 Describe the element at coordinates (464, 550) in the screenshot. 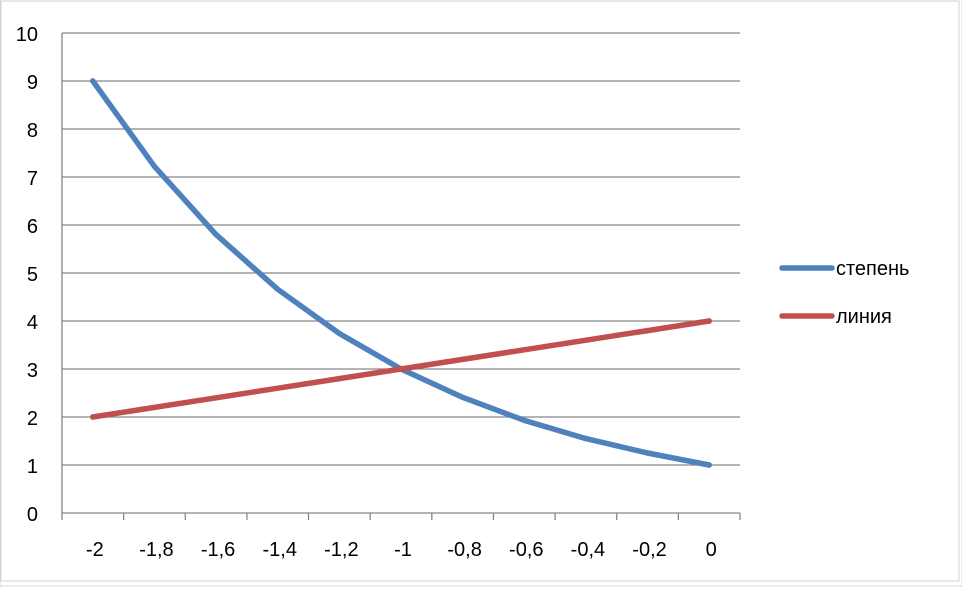

I see `x-tick-label: -0,8` at that location.